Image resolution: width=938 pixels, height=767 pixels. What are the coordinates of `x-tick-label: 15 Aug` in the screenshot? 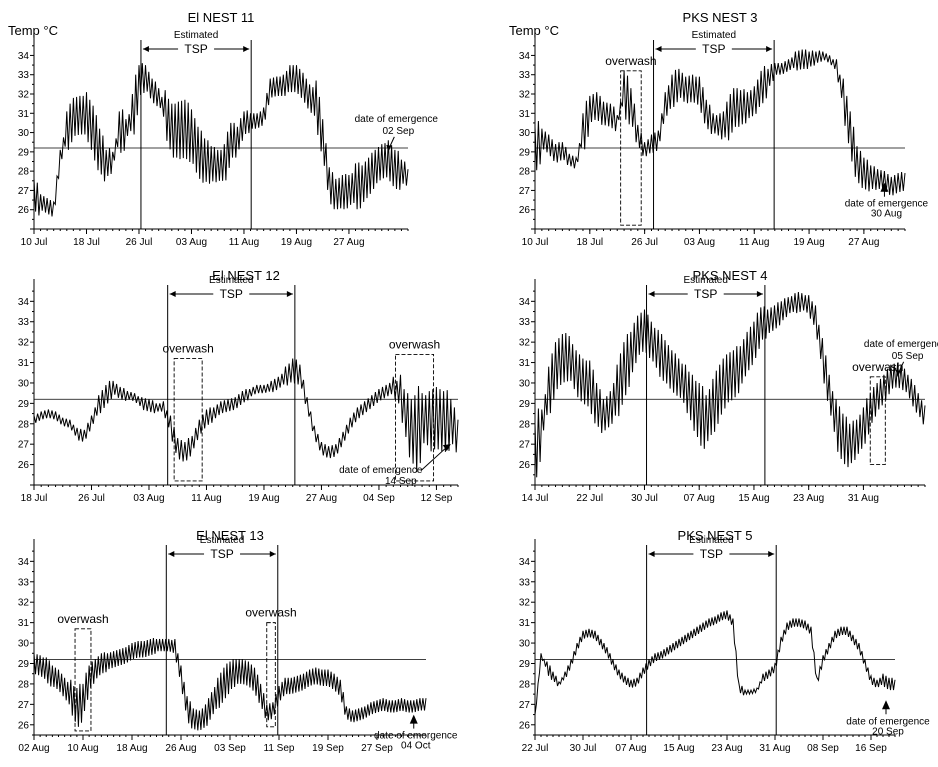 It's located at (753, 498).